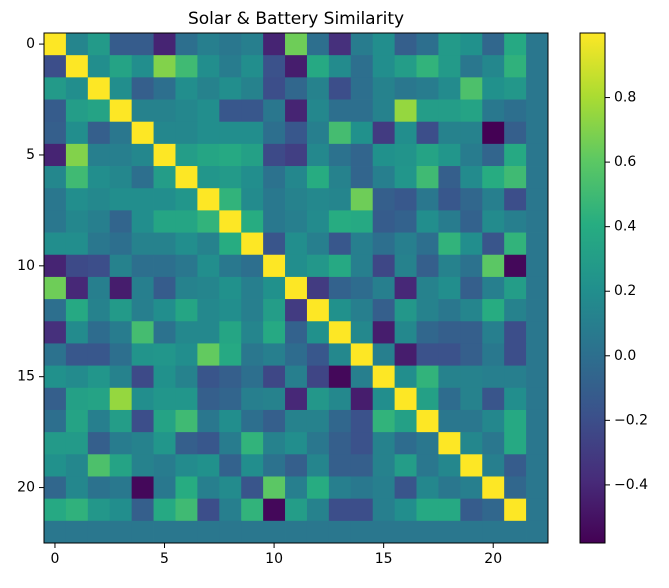  What do you see at coordinates (296, 19) in the screenshot?
I see `chart-title: Solar & Battery Similarity` at bounding box center [296, 19].